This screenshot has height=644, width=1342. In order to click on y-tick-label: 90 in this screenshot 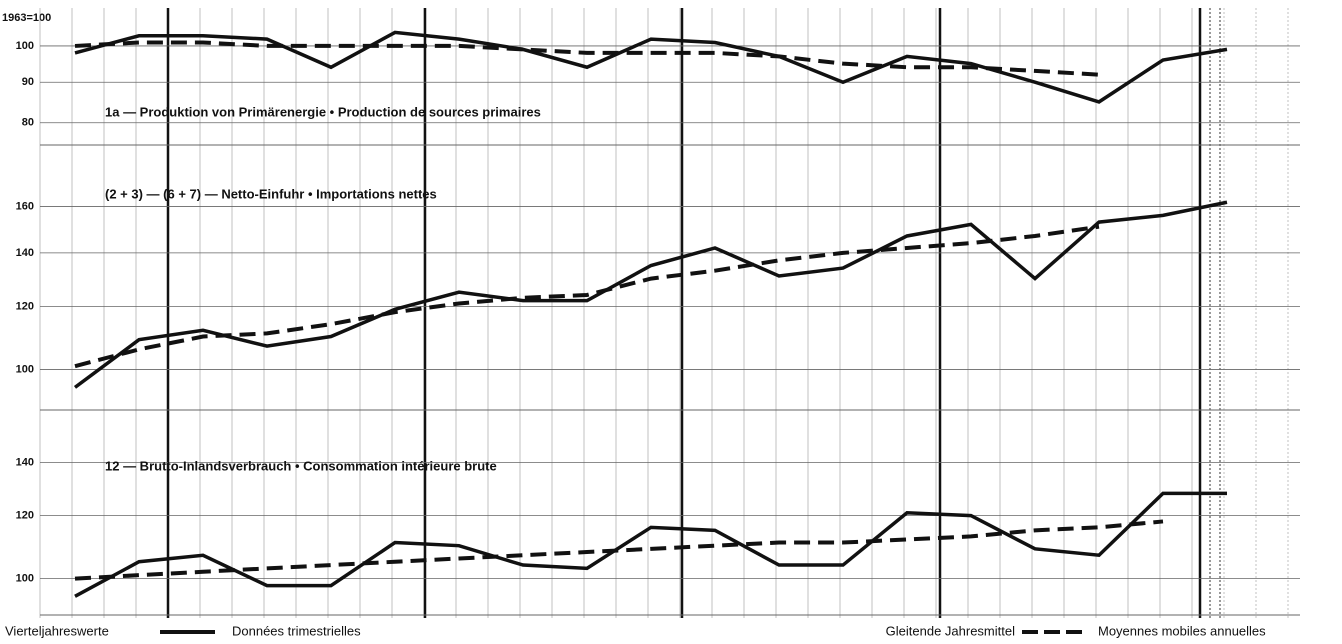, I will do `click(28, 82)`.